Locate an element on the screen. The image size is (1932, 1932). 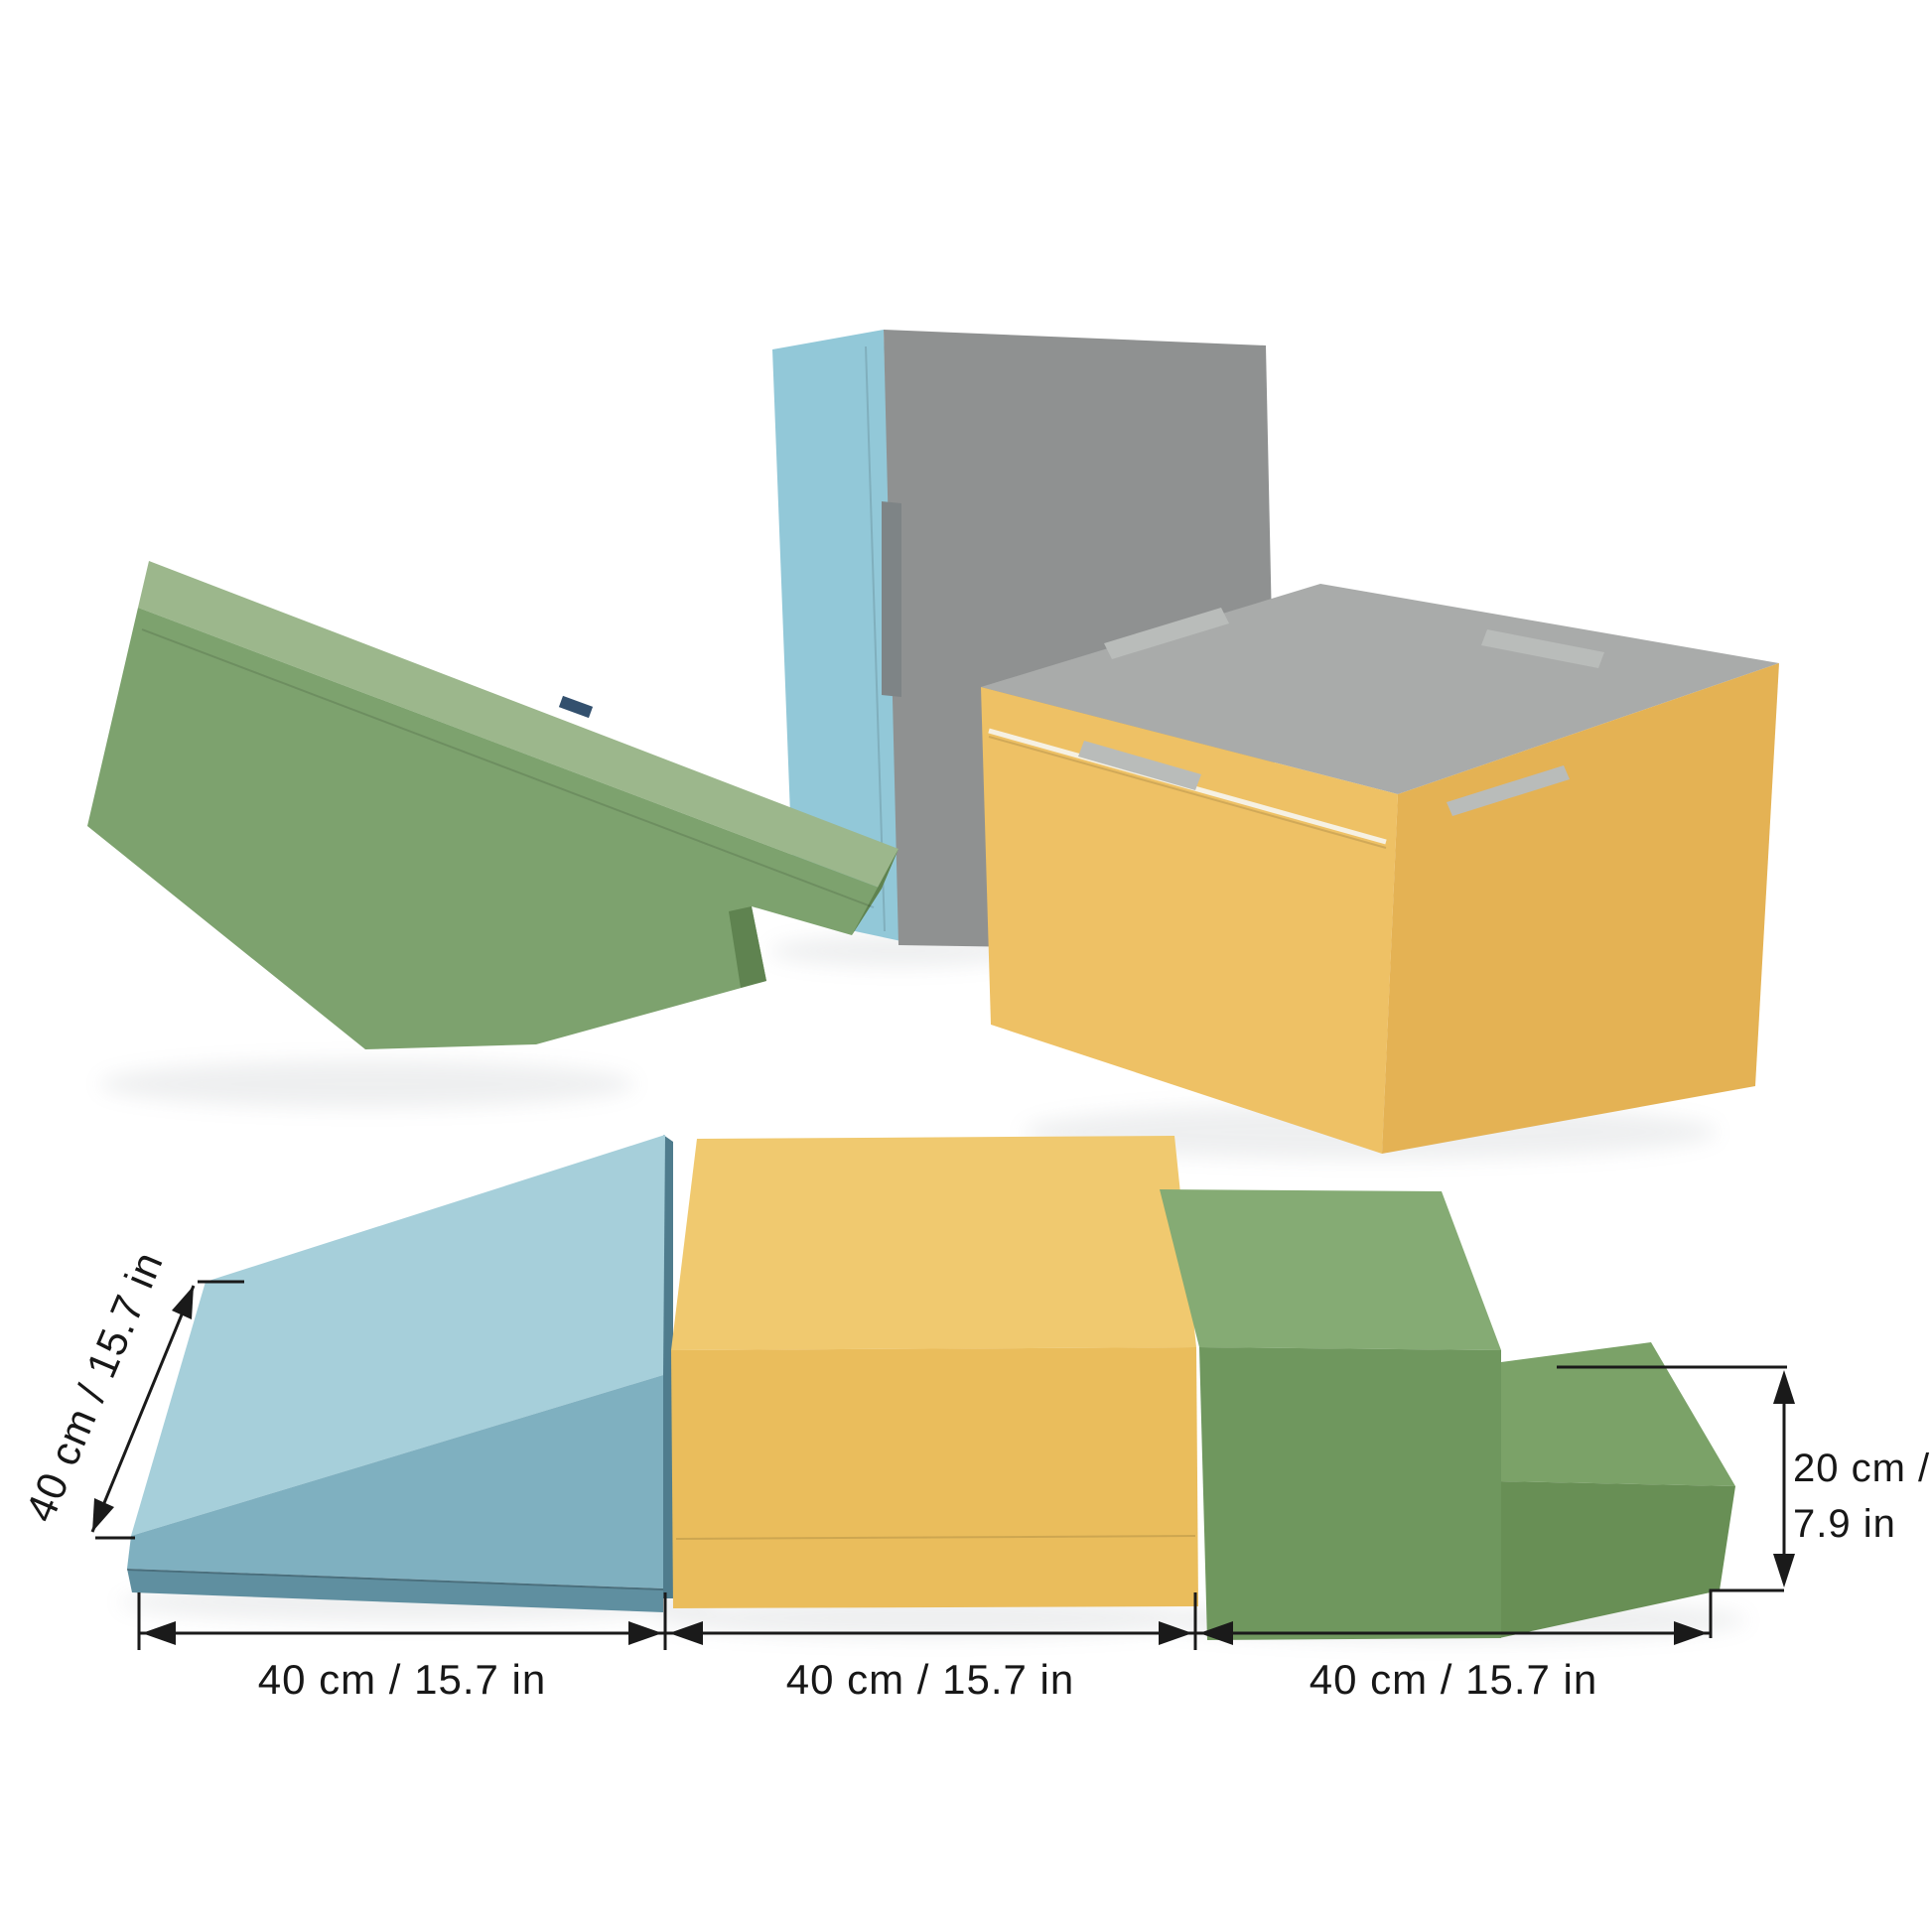
stair-block is located at coordinates (1448, 1414).